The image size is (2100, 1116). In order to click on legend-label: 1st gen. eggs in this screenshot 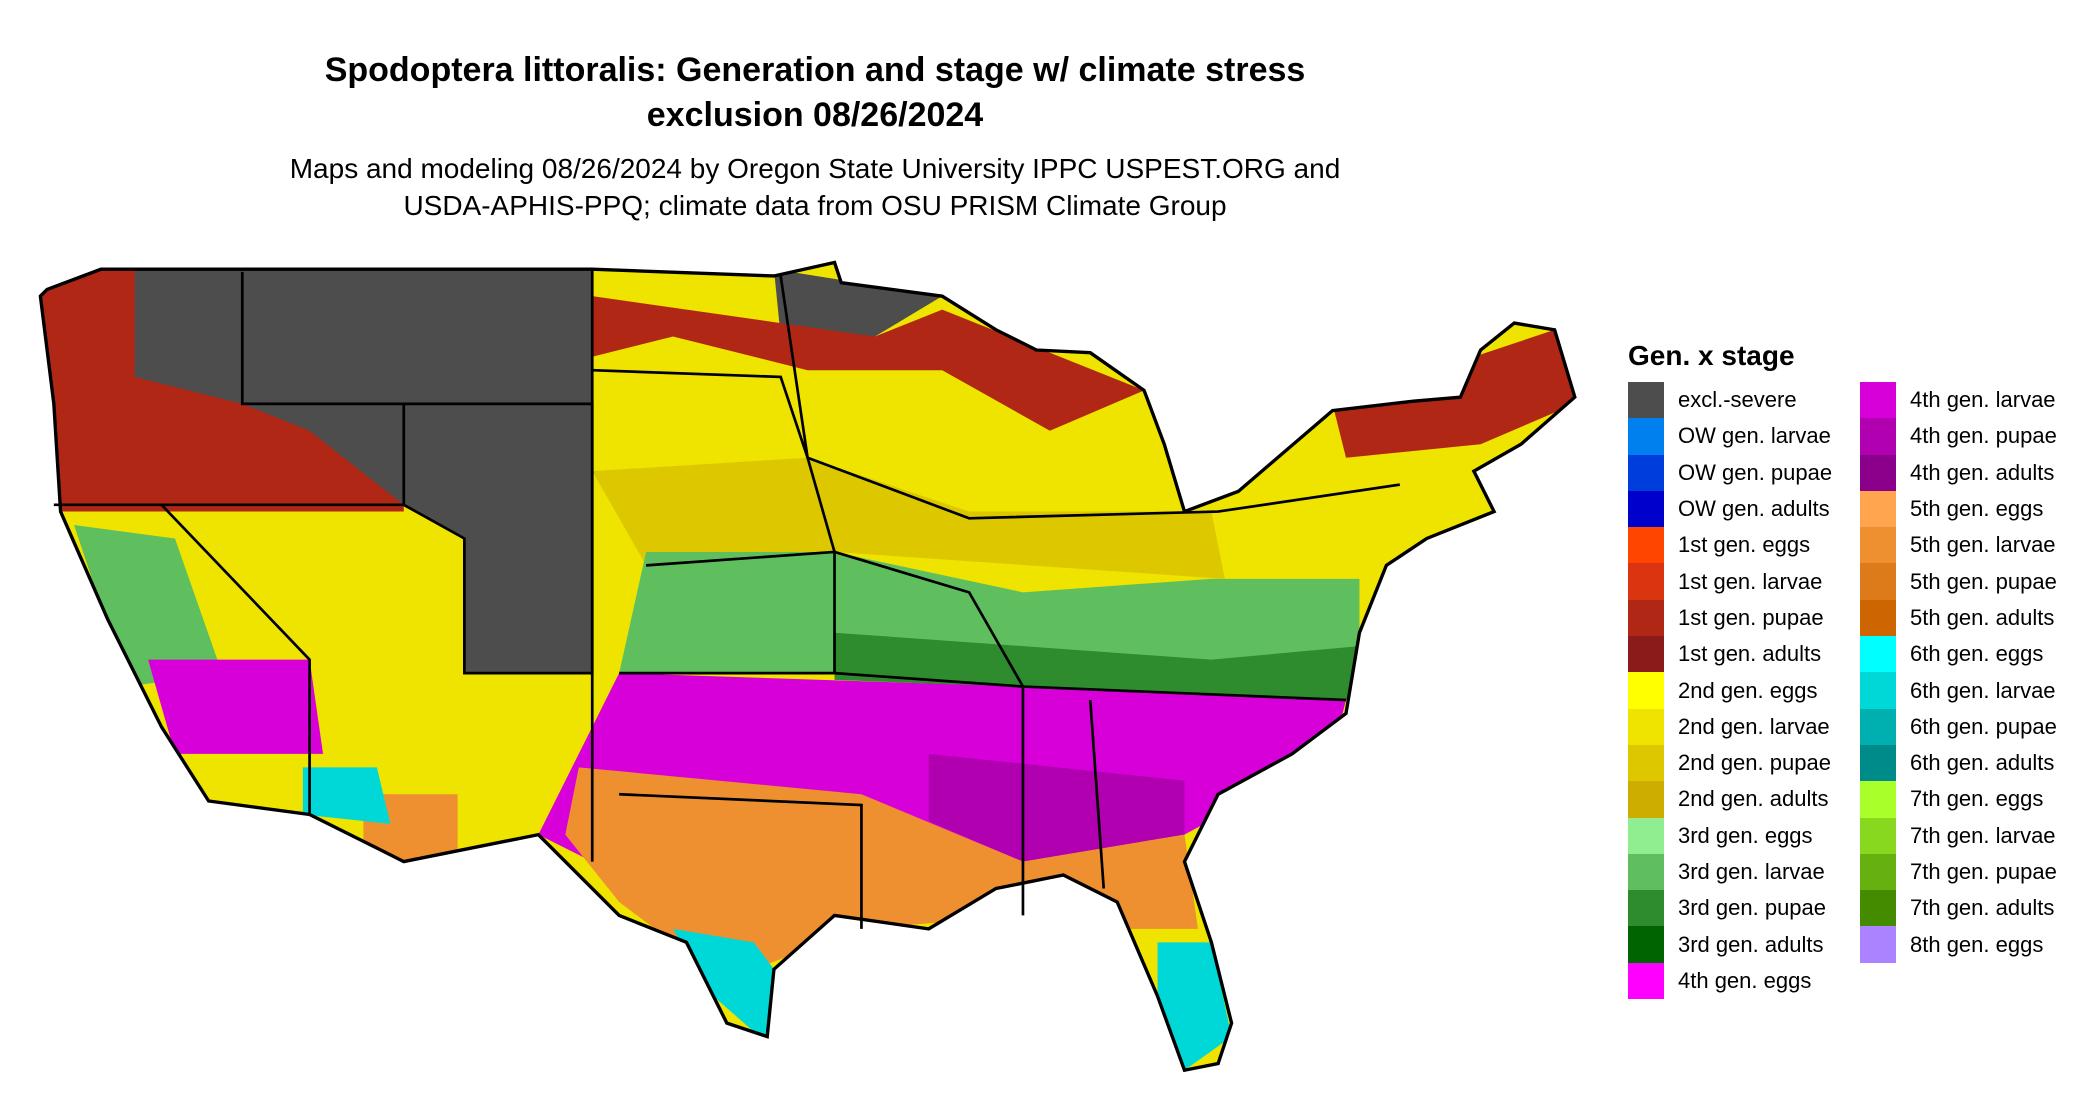, I will do `click(1744, 545)`.